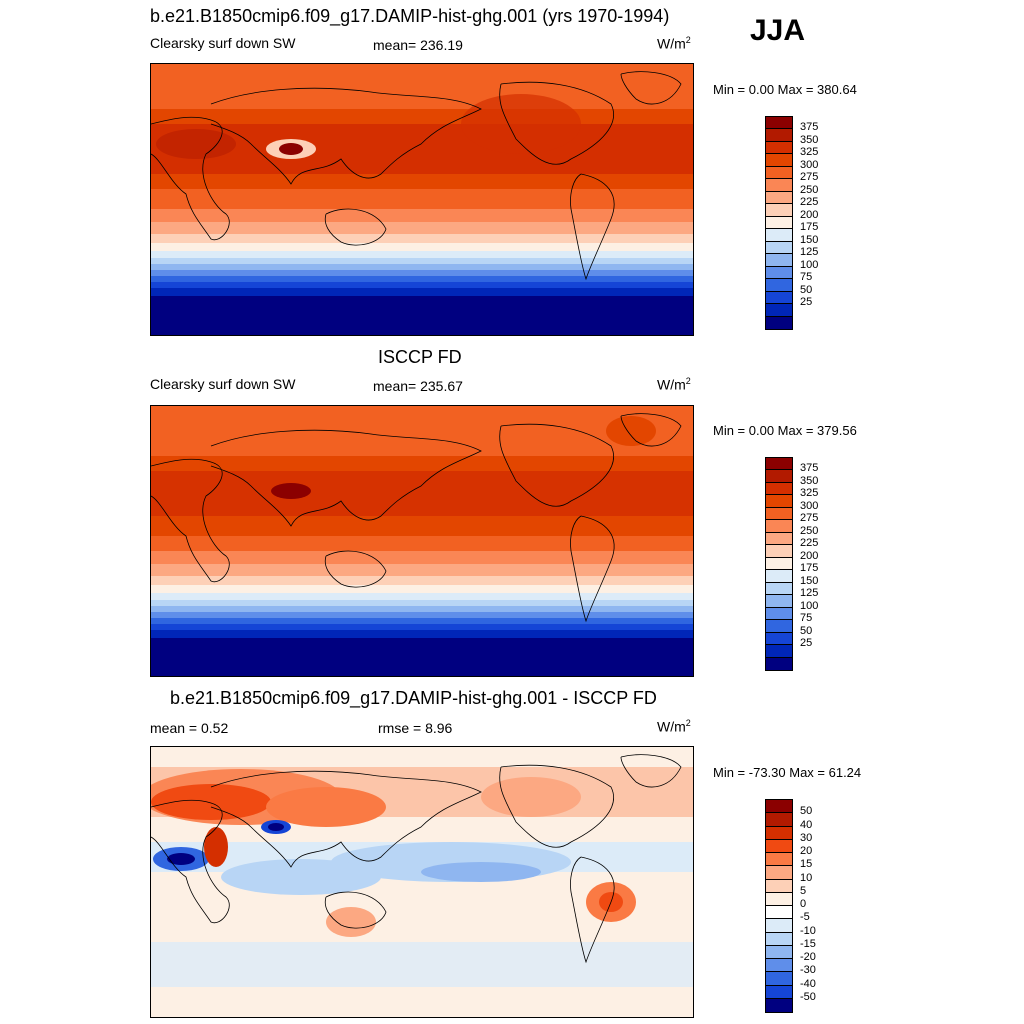  What do you see at coordinates (418, 45) in the screenshot?
I see `panel1-mean-label: mean= 236.19` at bounding box center [418, 45].